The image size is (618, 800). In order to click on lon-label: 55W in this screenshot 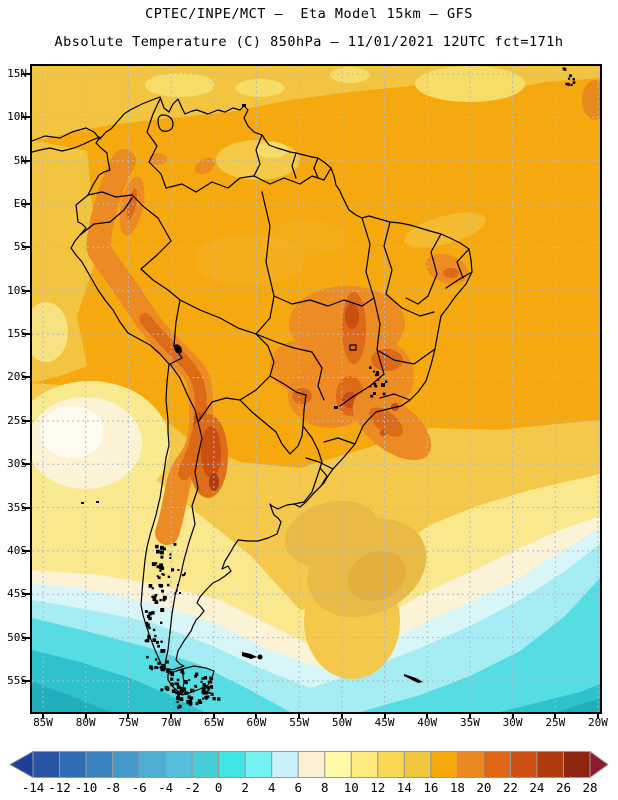, I will do `click(299, 722)`.